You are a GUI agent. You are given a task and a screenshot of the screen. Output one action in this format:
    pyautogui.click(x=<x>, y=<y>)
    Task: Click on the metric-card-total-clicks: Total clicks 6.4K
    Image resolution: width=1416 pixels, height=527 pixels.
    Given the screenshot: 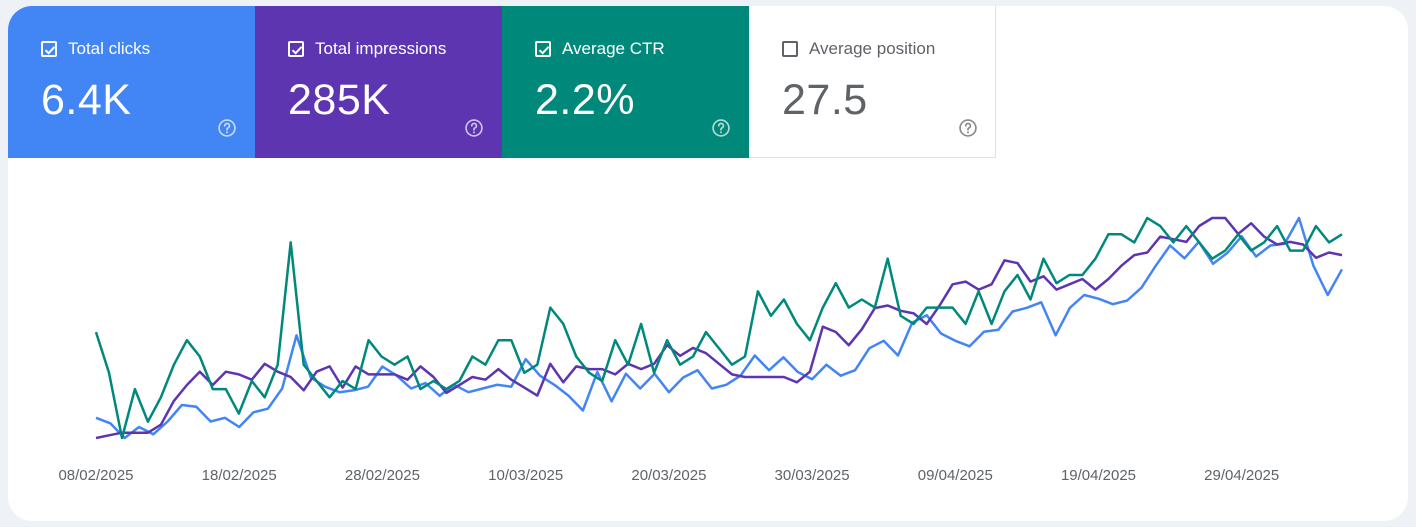 What is the action you would take?
    pyautogui.click(x=131, y=82)
    